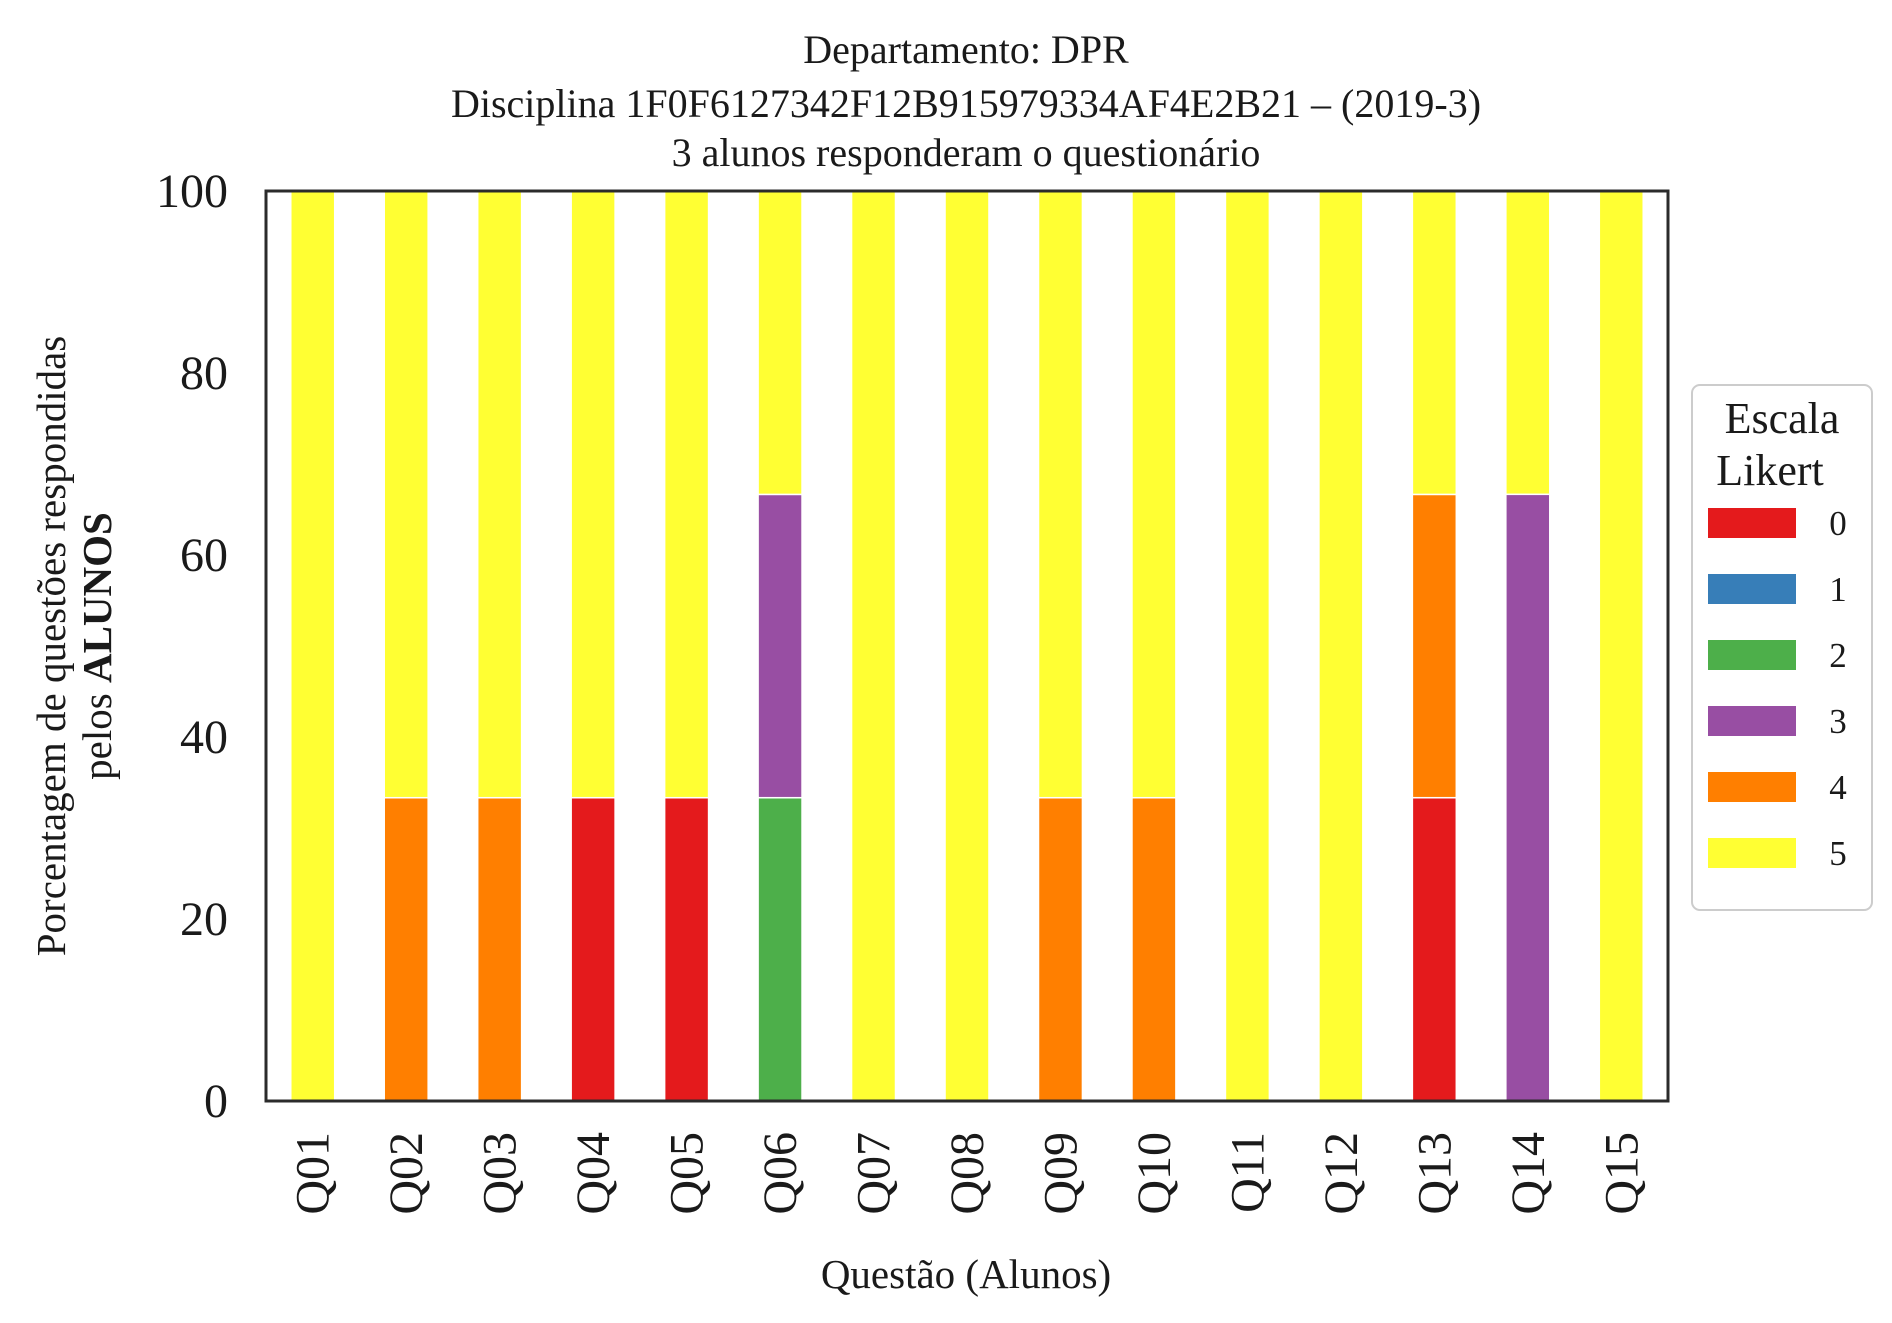  Describe the element at coordinates (51, 646) in the screenshot. I see `y-axis-label-line-1: Porcentagem de questões respondidas` at that location.